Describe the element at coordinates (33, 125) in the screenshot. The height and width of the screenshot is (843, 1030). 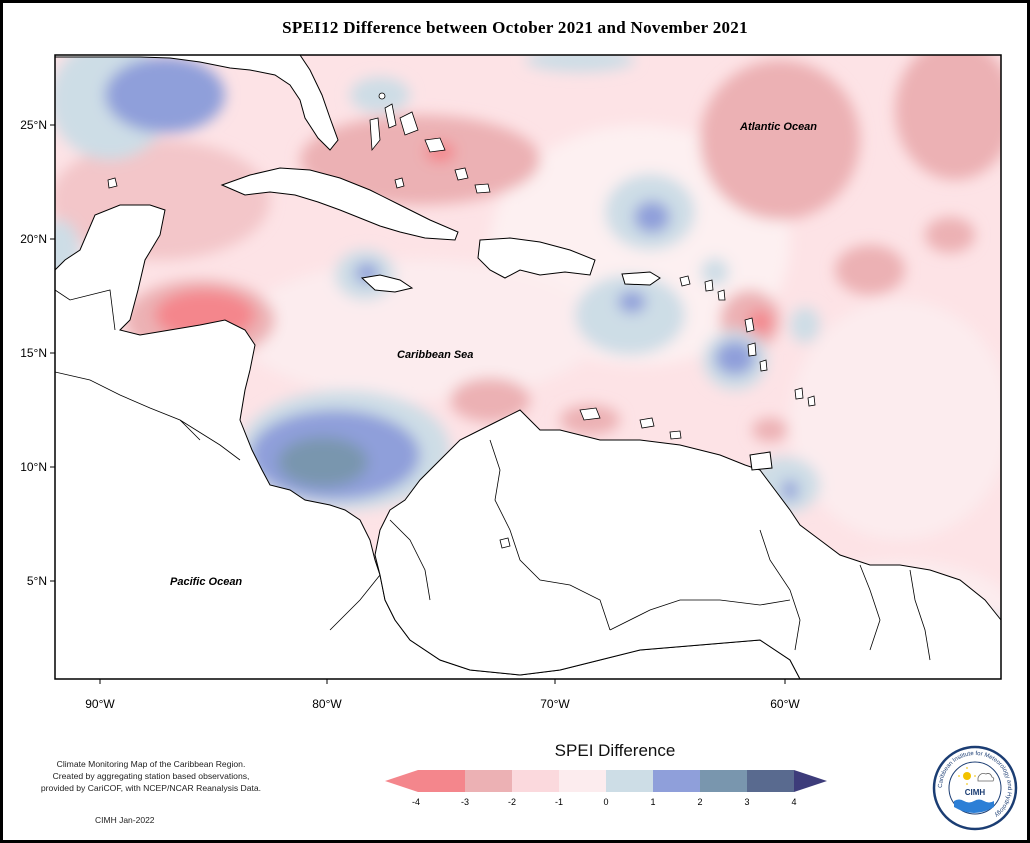
I see `lat-tick: 25°N` at that location.